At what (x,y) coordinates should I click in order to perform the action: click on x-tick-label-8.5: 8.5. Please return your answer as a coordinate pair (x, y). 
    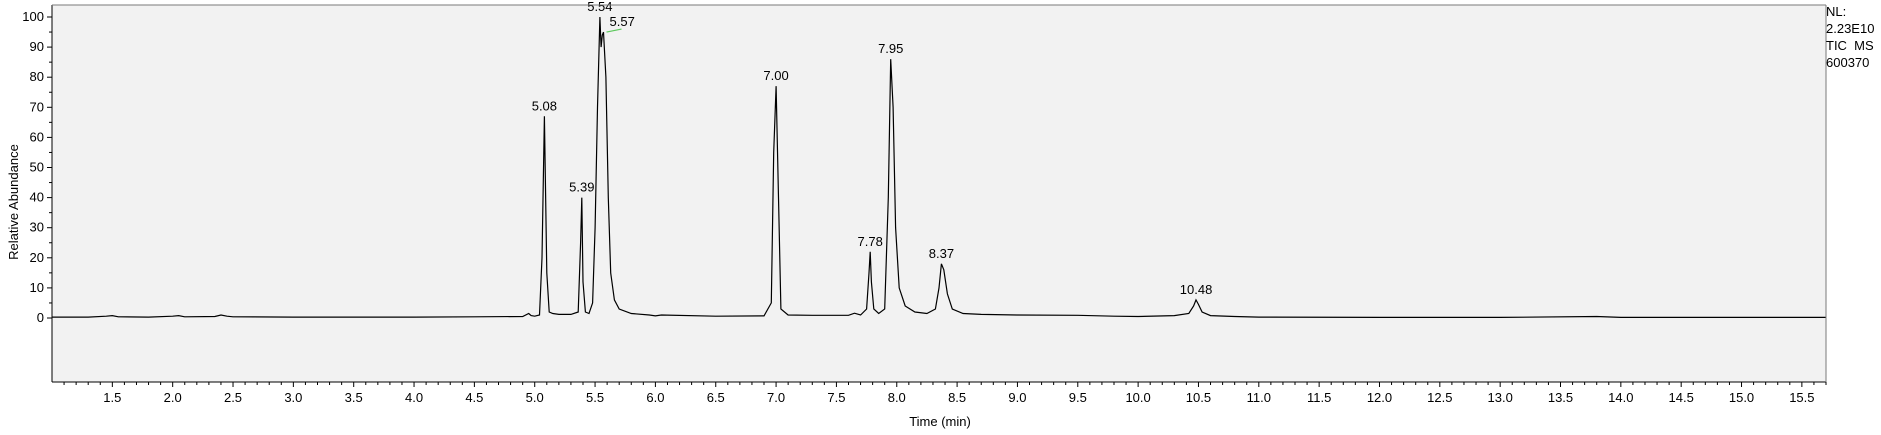
    Looking at the image, I should click on (957, 397).